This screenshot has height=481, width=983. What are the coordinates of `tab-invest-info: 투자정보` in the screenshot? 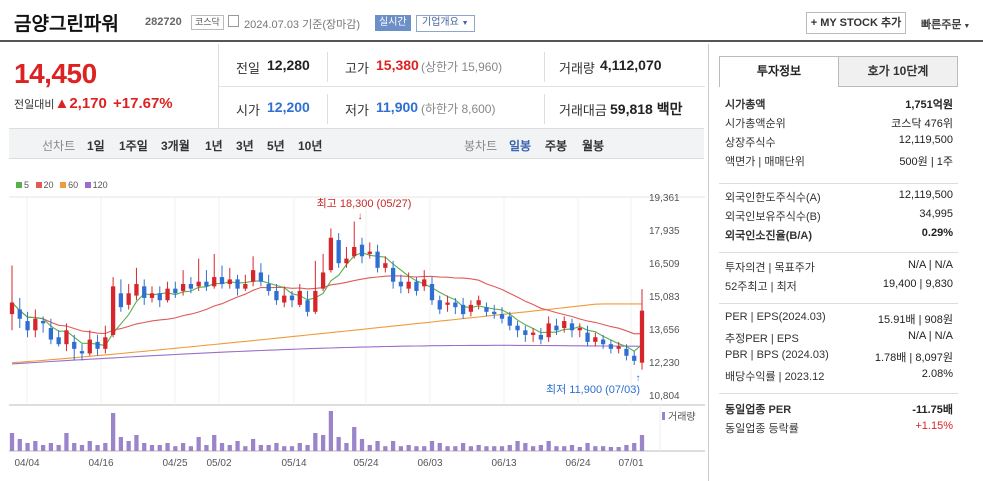 It's located at (779, 71).